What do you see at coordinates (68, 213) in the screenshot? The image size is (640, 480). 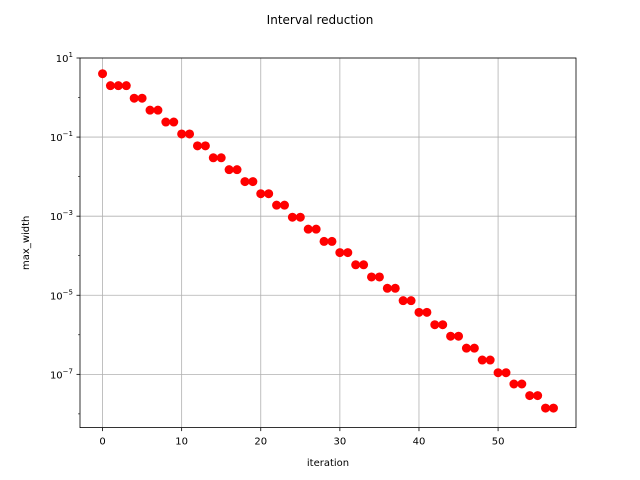 I see `y-tick-exponent: −3` at bounding box center [68, 213].